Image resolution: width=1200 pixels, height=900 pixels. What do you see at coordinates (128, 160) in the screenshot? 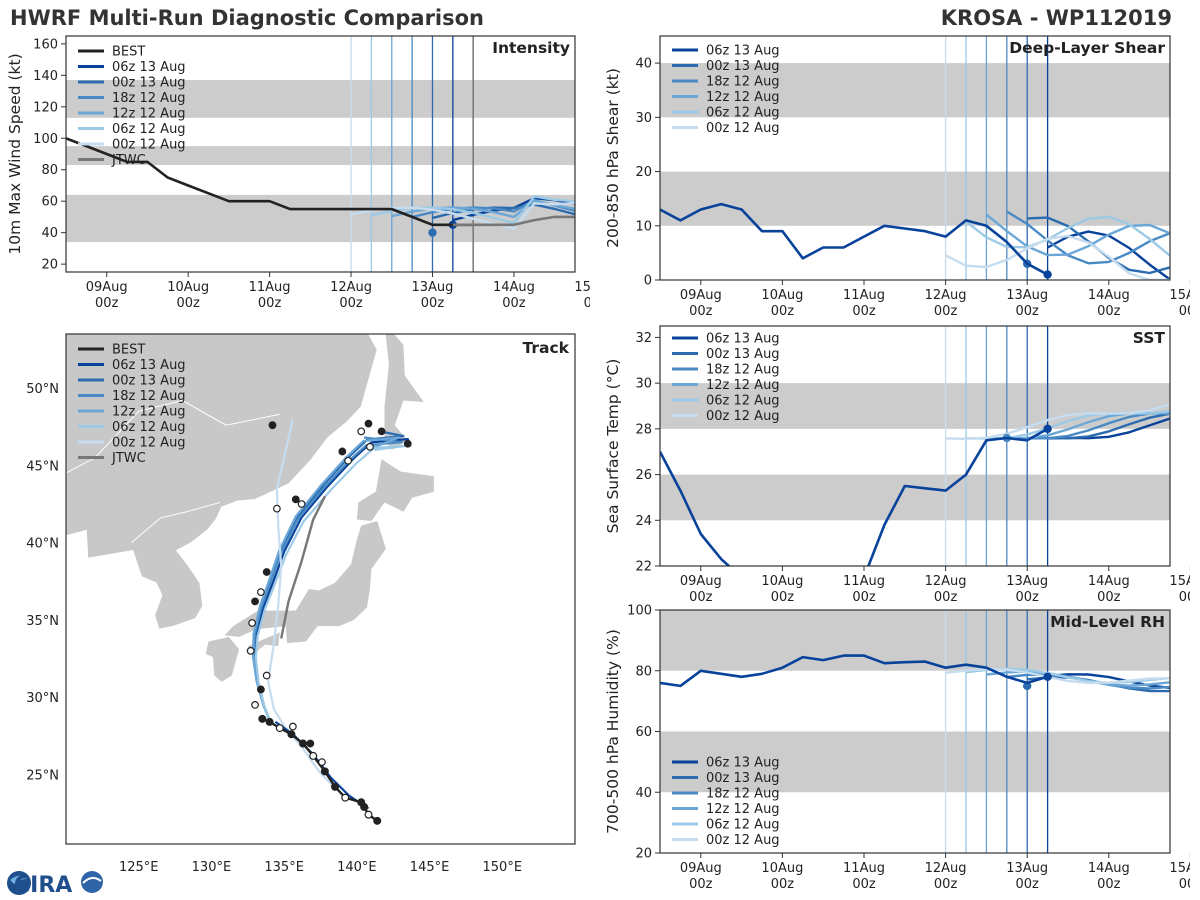
I see `legend-label: JTWC` at bounding box center [128, 160].